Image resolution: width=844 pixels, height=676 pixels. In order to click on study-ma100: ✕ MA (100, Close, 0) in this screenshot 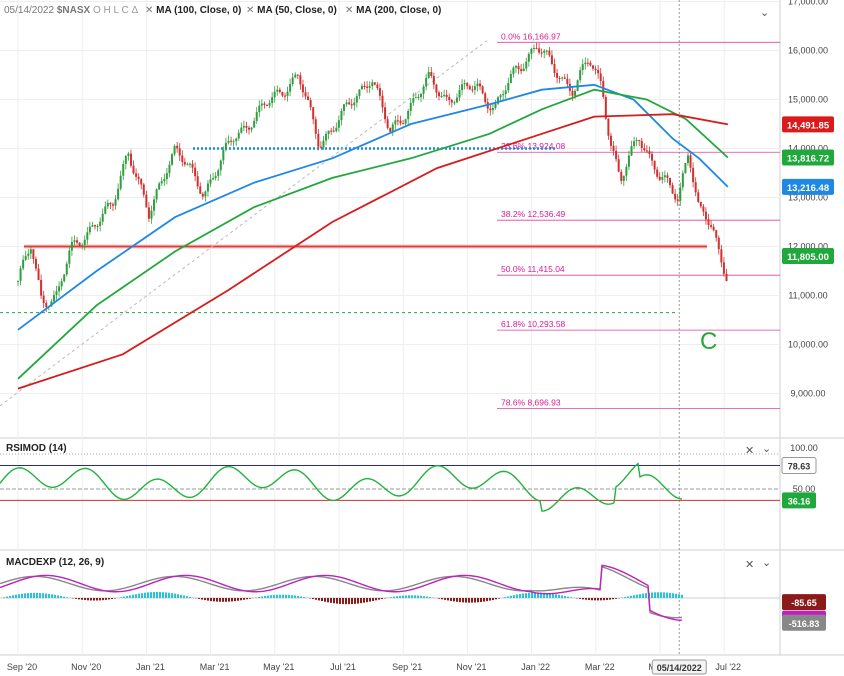, I will do `click(193, 10)`.